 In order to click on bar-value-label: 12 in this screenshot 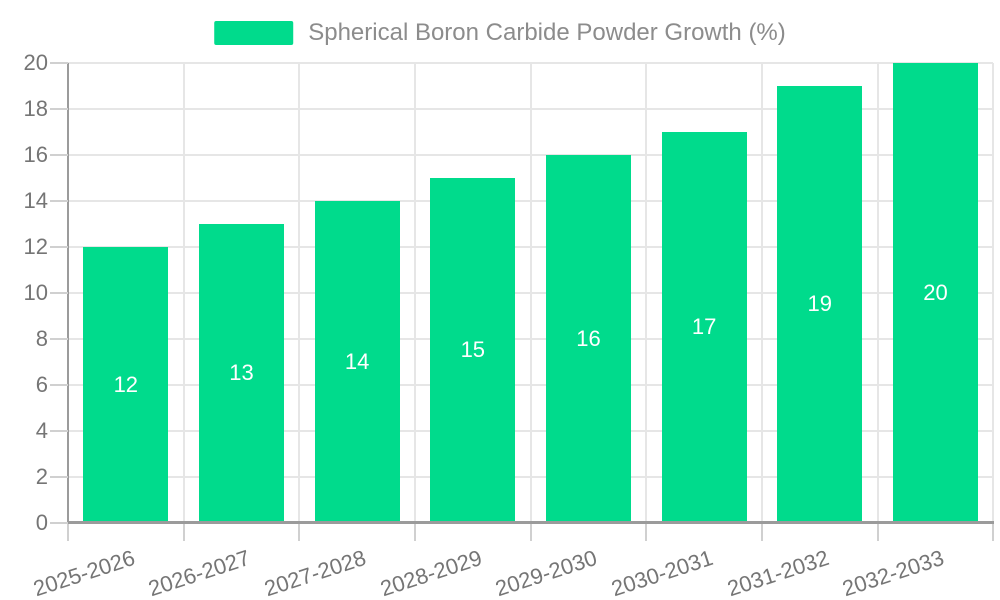, I will do `click(126, 384)`.